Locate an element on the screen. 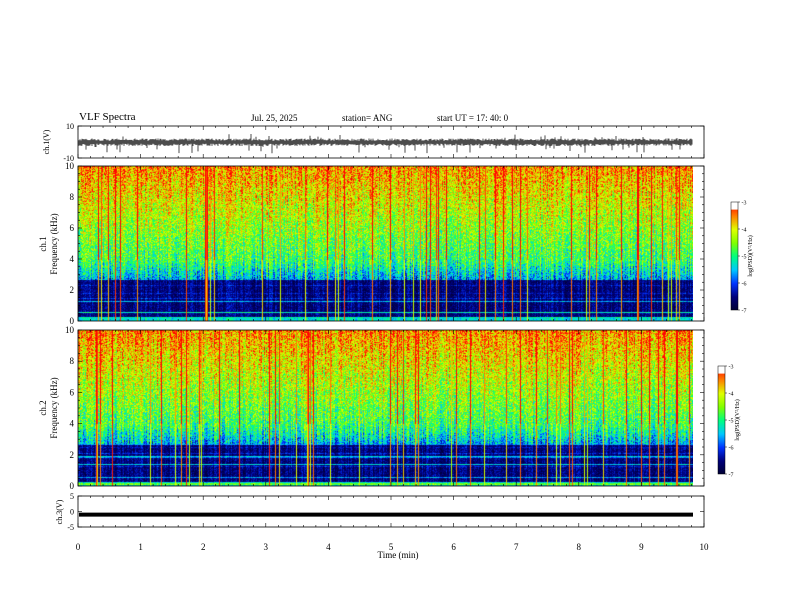 The image size is (792, 612). ch2-spec-ylabel: Frequency (kHz) is located at coordinates (54, 407).